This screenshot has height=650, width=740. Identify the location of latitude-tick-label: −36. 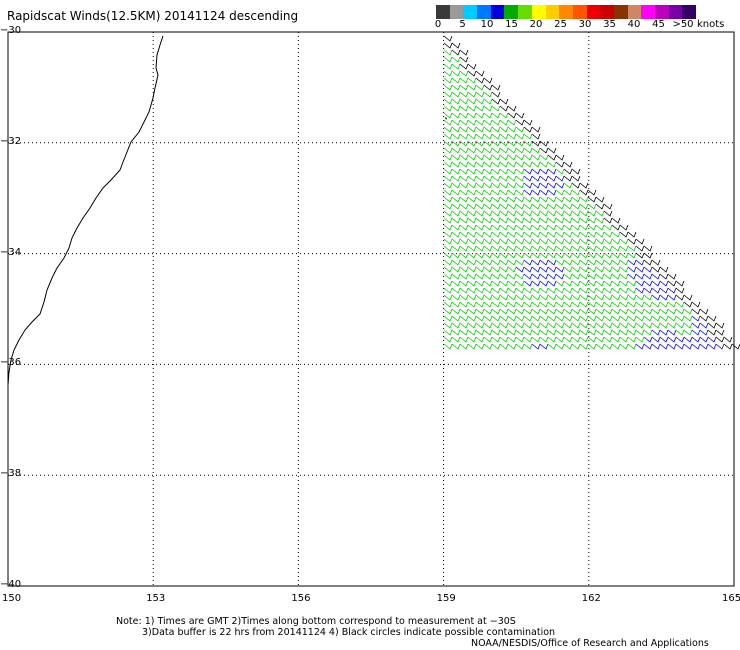
(11, 363).